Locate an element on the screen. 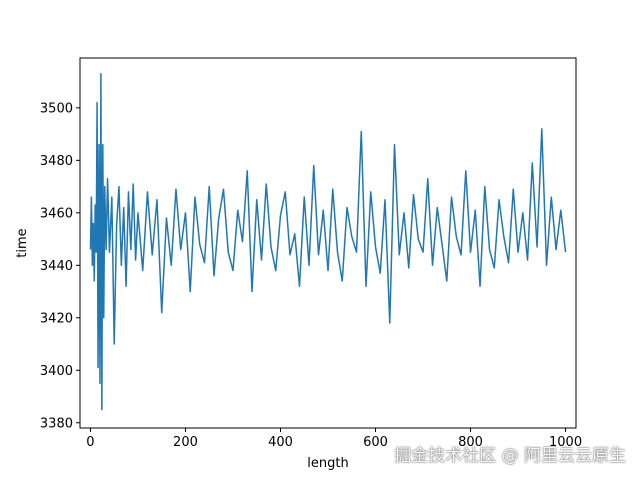 This screenshot has height=480, width=640. y-axis-ticks: 3380 3400 3420 3440 3460 3480 3500 is located at coordinates (60, 266).